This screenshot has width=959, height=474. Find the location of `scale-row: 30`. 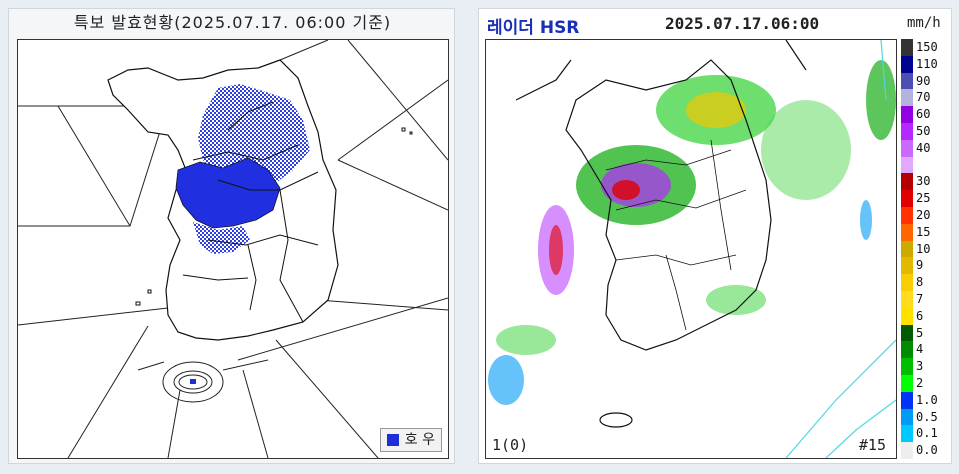

scale-row: 30 is located at coordinates (926, 182).